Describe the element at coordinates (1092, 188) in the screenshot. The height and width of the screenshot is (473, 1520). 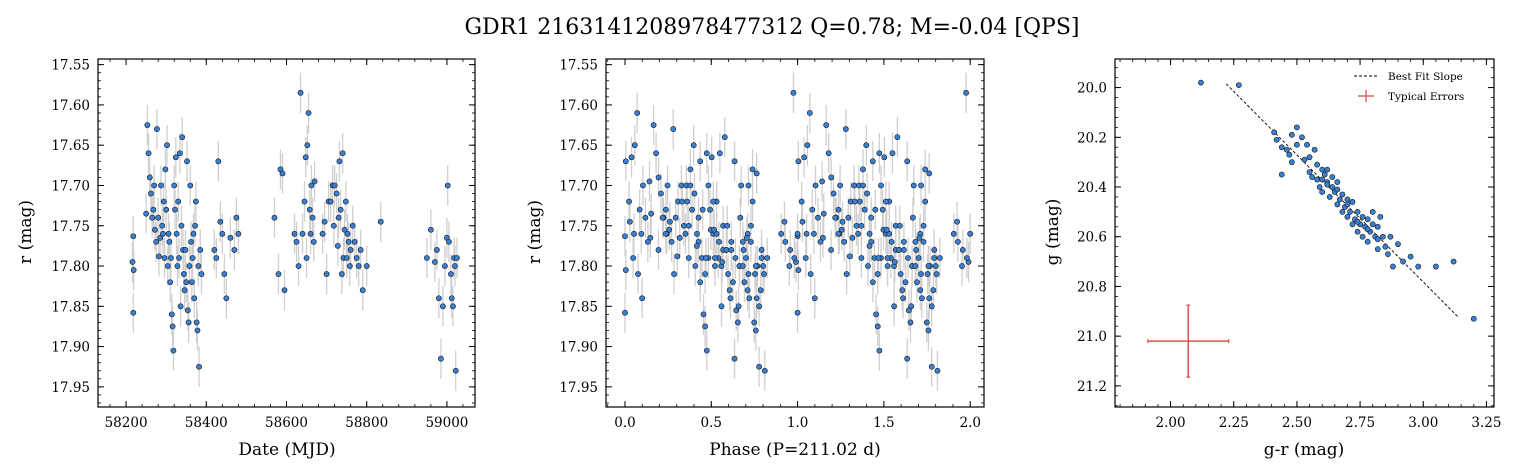
I see `y-tick-label: 20.4` at that location.